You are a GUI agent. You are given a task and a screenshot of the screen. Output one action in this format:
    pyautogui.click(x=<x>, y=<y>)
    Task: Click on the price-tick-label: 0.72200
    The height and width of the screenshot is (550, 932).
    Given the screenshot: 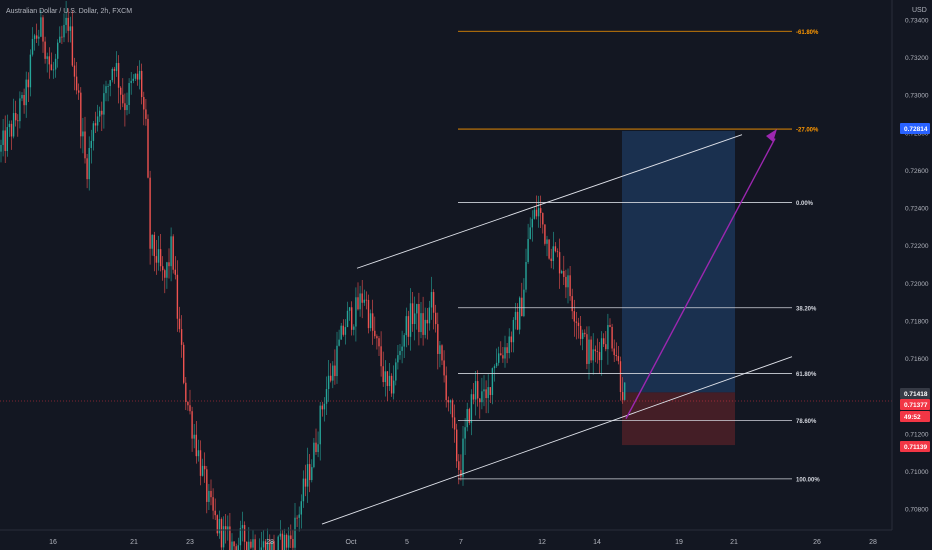 What is the action you would take?
    pyautogui.click(x=917, y=246)
    